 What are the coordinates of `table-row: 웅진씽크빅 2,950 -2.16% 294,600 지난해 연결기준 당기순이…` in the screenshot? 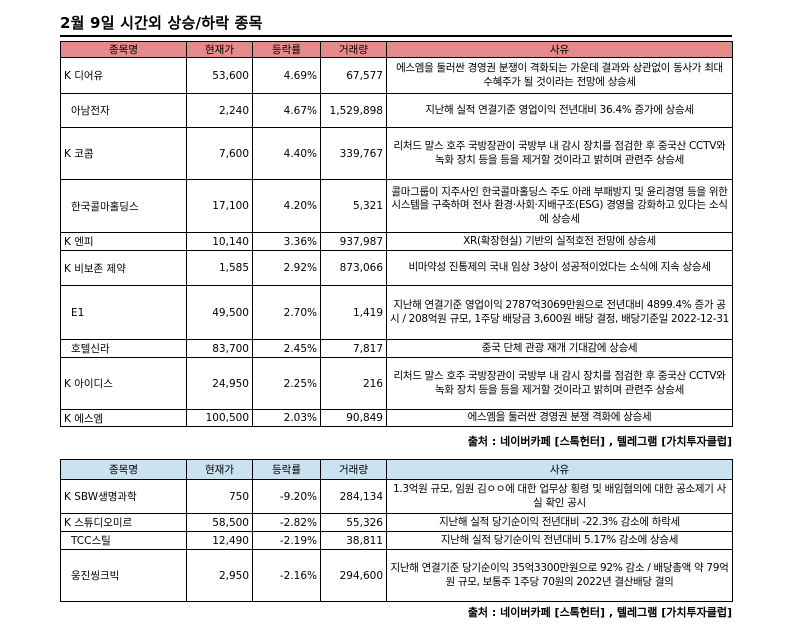 It's located at (396, 575).